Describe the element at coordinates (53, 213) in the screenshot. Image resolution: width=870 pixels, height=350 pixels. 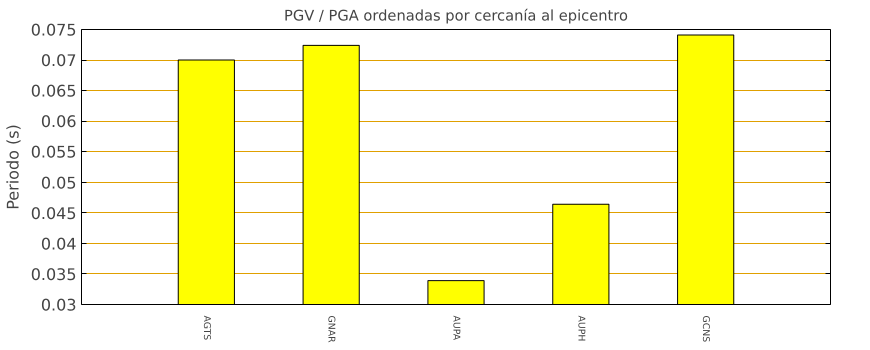
I see `y-tick-label: 0.045` at that location.